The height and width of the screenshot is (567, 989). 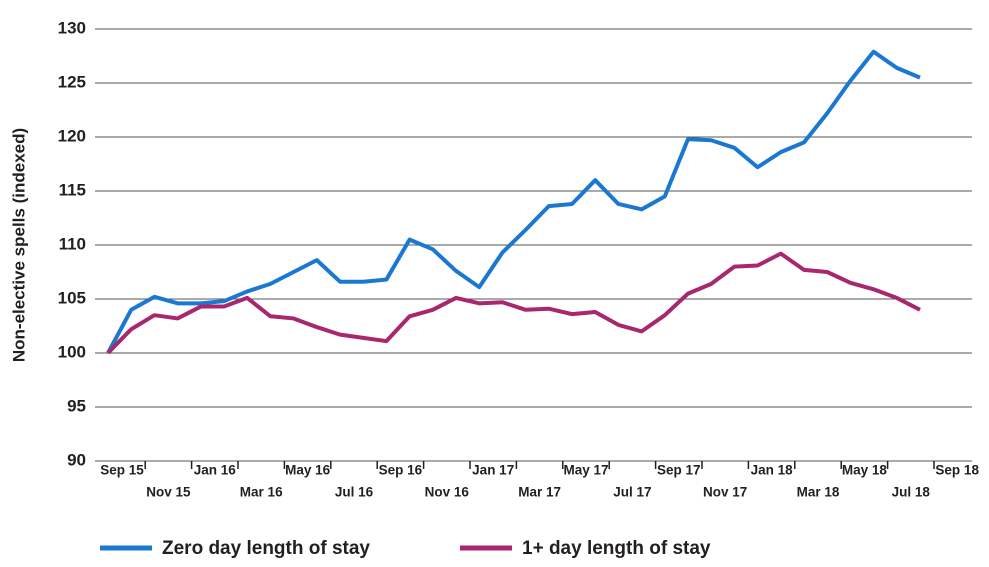 What do you see at coordinates (76, 459) in the screenshot?
I see `y-tick-label: 90` at bounding box center [76, 459].